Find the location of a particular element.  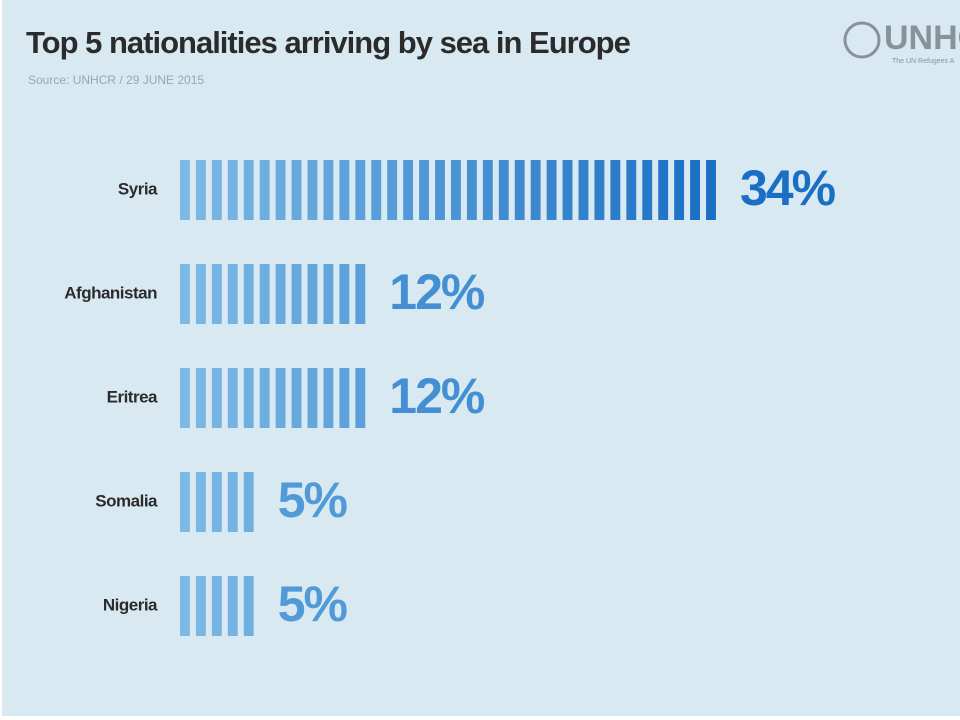

category-label: Syria is located at coordinates (138, 188).